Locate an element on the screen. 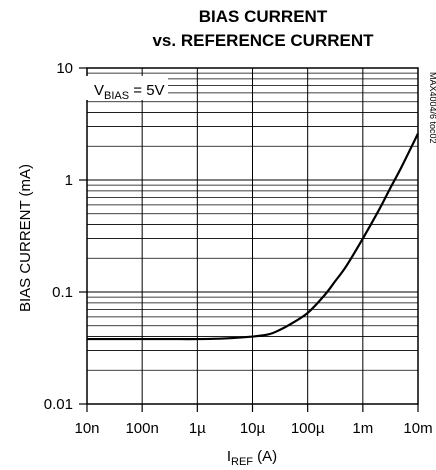 This screenshot has width=436, height=470. bias-annotation: VBIAS = 5V is located at coordinates (126, 89).